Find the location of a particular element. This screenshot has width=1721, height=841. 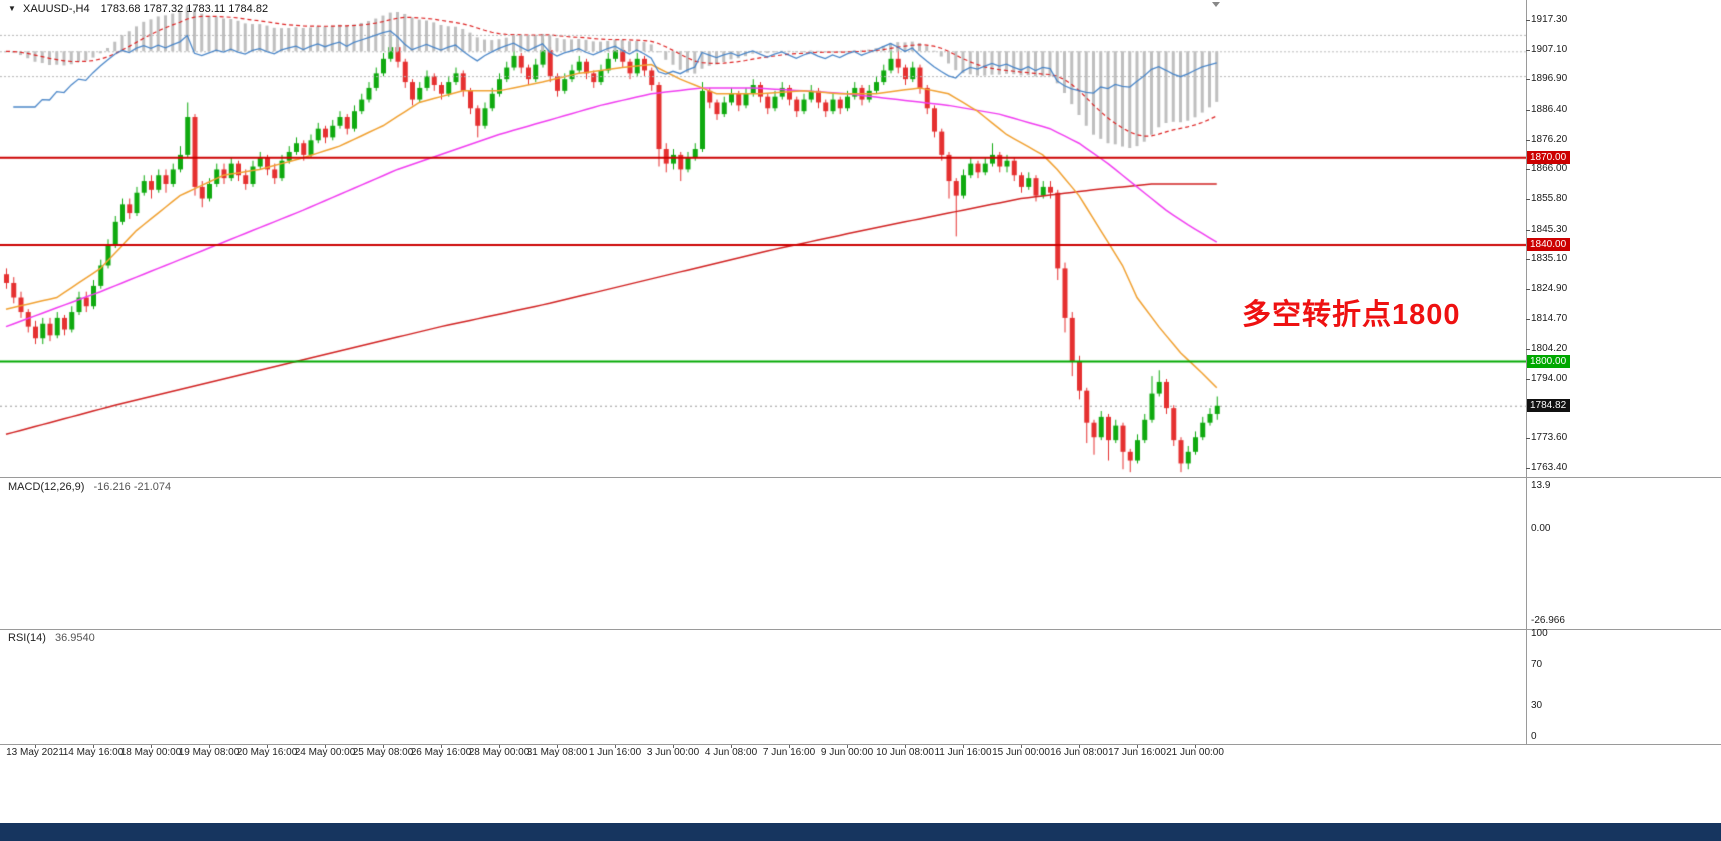

rsi-axis-label: 0 is located at coordinates (1534, 736).